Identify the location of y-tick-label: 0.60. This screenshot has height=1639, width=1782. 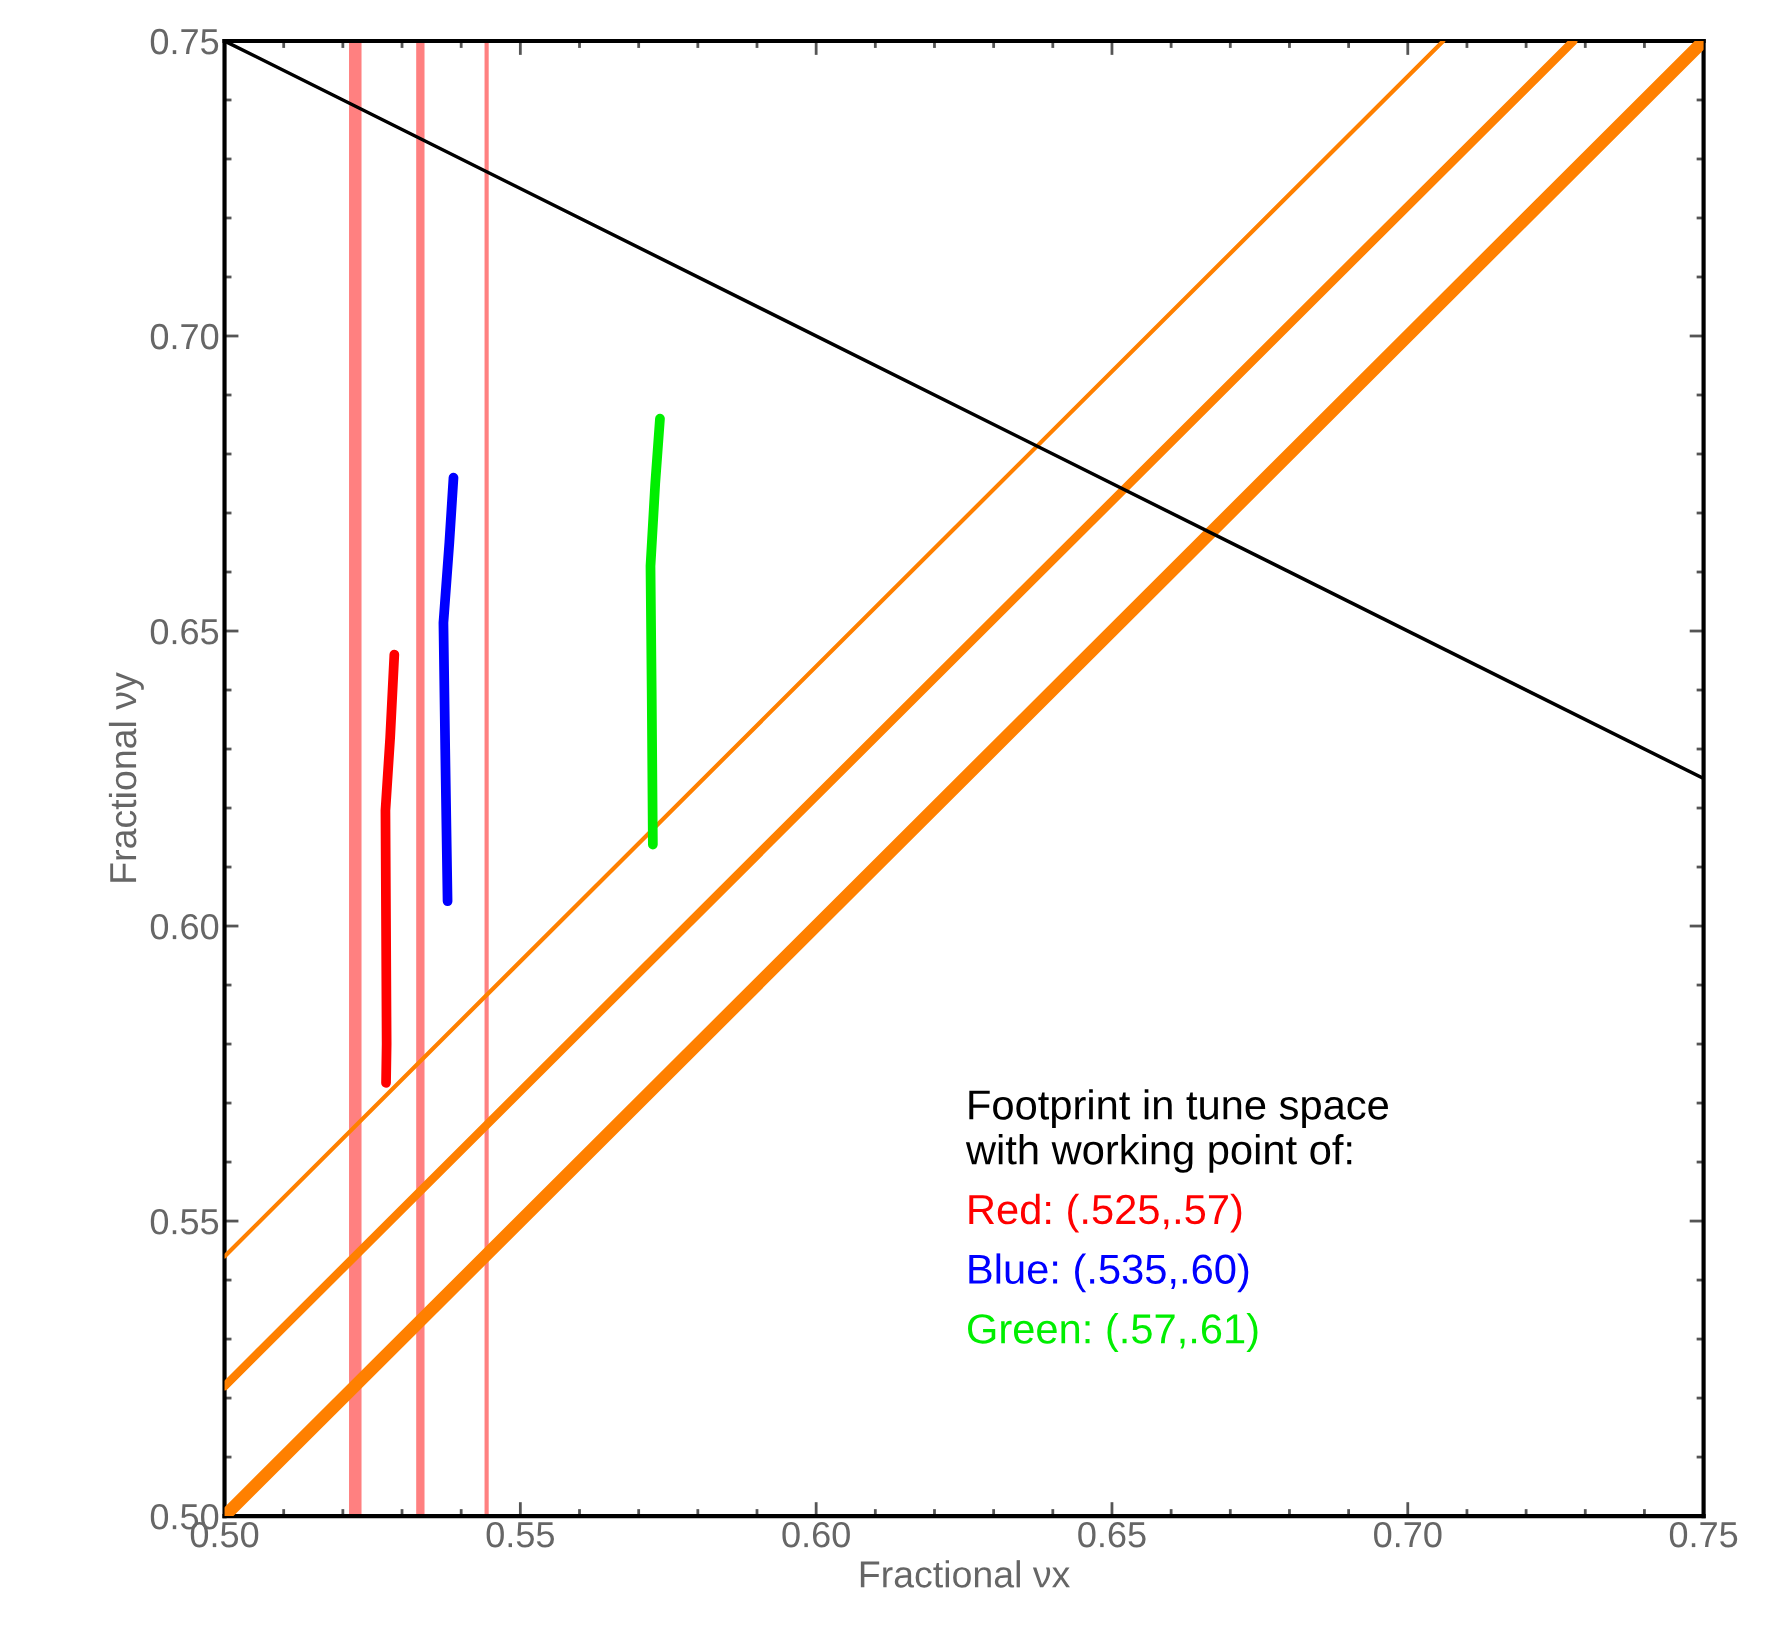
(184, 926).